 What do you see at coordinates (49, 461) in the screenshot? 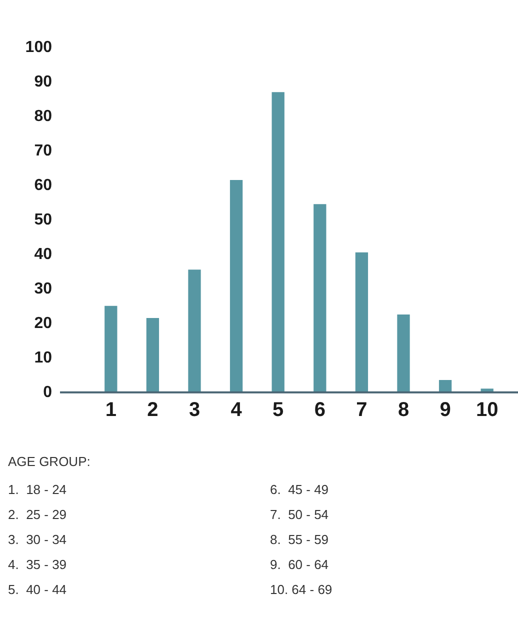
I see `text: AGE GROUP:` at bounding box center [49, 461].